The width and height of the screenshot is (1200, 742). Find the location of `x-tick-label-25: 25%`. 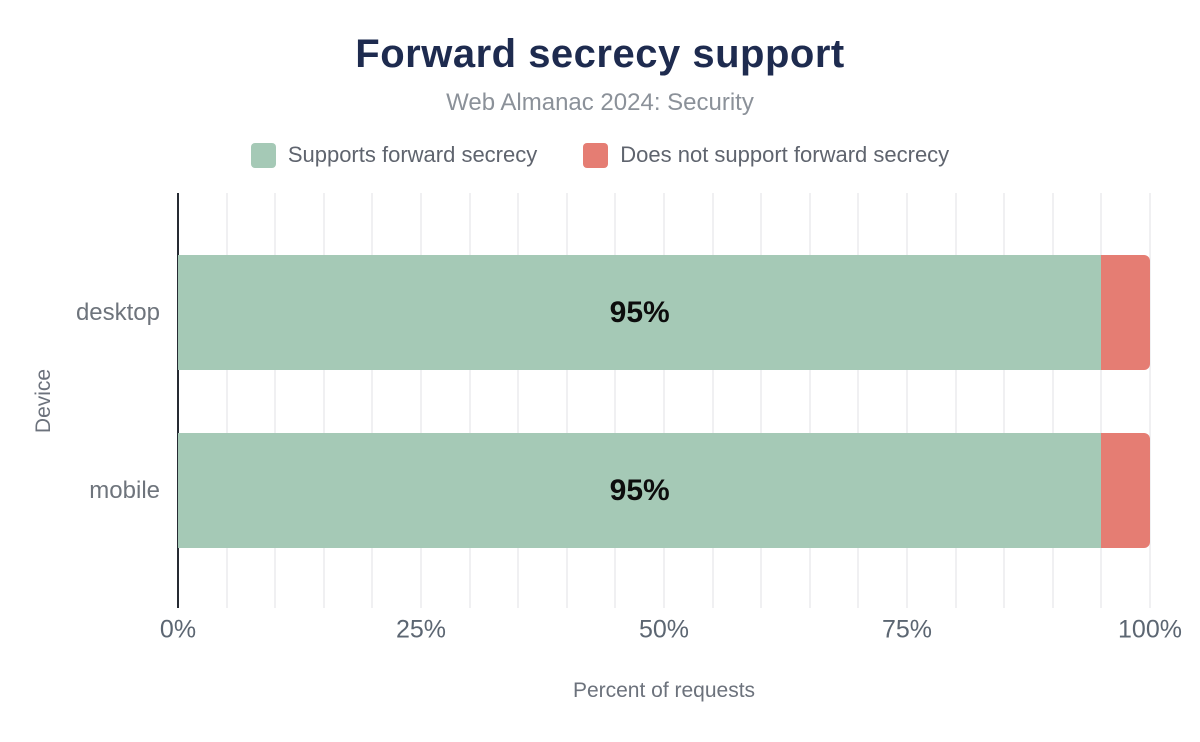

x-tick-label-25: 25% is located at coordinates (421, 629).